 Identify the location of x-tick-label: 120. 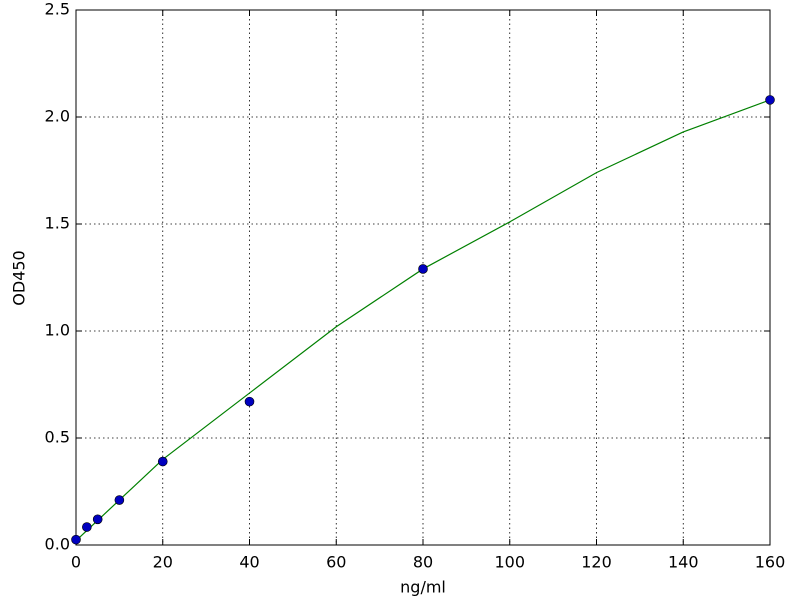
(596, 562).